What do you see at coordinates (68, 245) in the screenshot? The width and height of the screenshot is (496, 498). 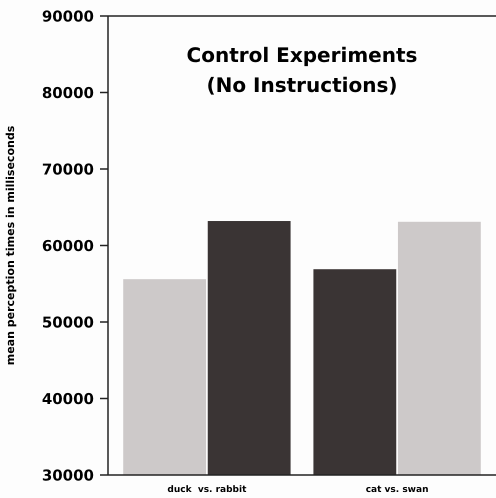 I see `y-tick-label: 60000` at bounding box center [68, 245].